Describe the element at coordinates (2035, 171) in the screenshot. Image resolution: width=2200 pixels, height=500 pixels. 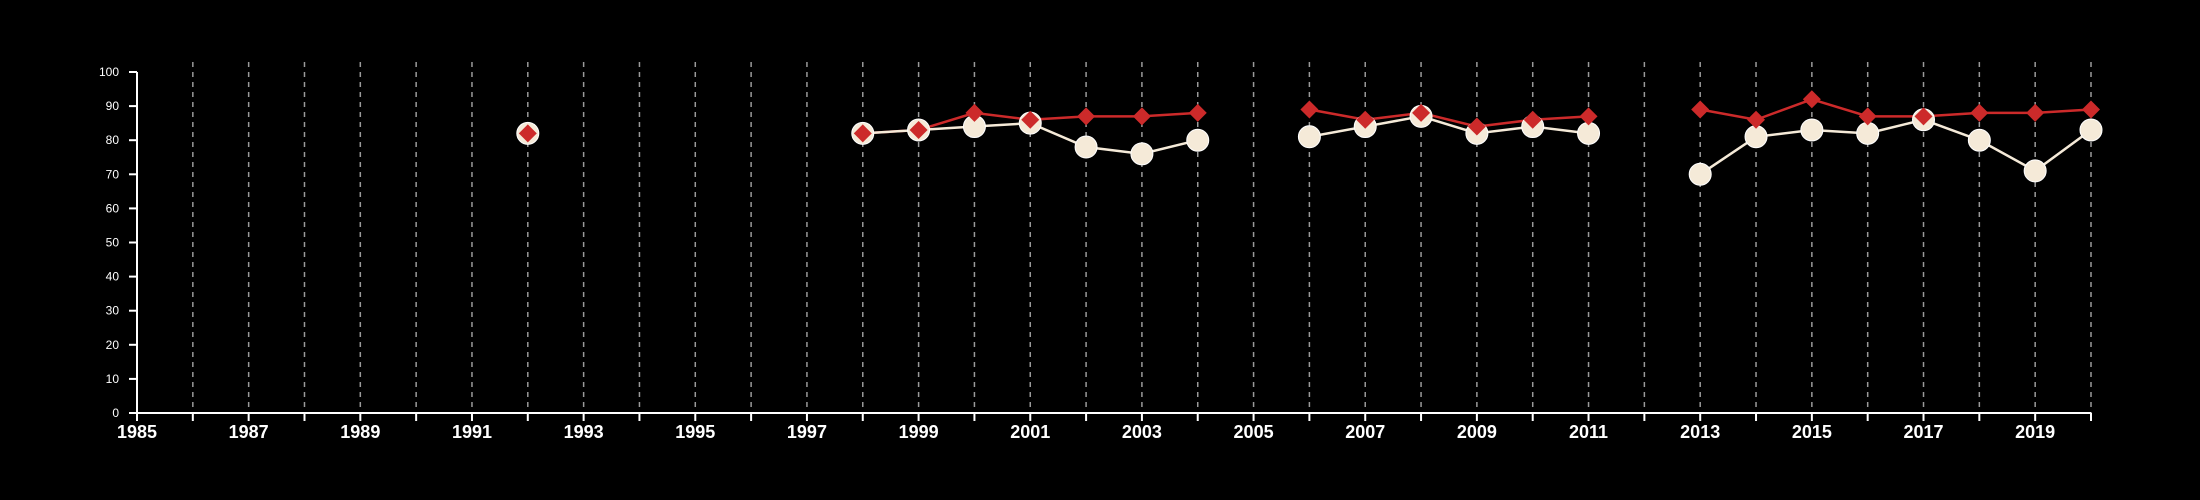
I see `circle-point-2019` at that location.